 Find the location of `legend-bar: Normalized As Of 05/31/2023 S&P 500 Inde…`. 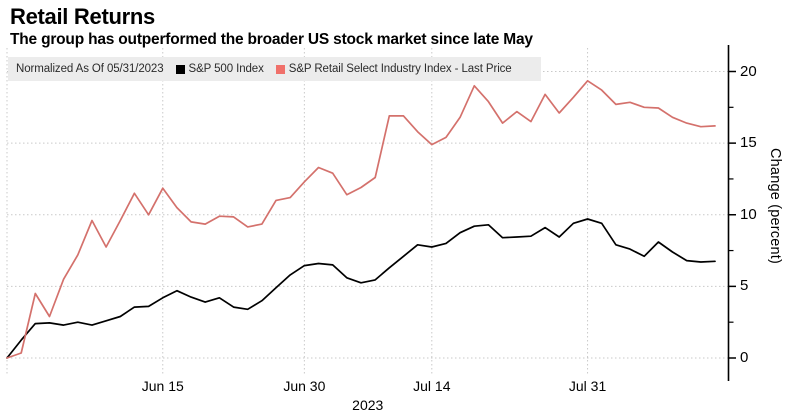

legend-bar: Normalized As Of 05/31/2023 S&P 500 Inde… is located at coordinates (274, 69).